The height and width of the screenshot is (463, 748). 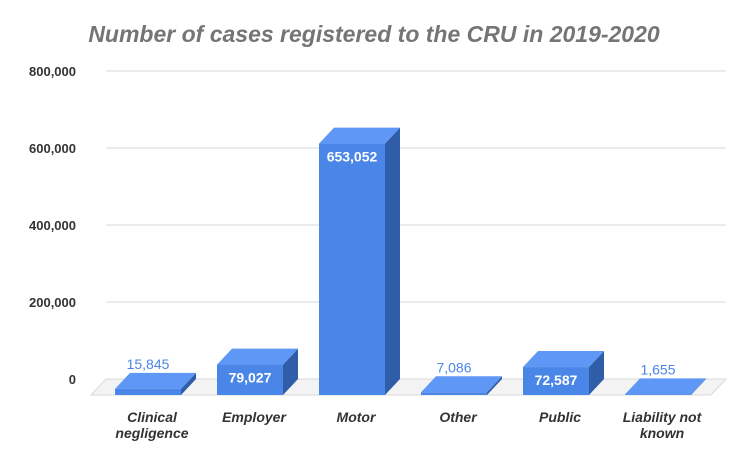 I want to click on data-label: 79,027, so click(x=250, y=378).